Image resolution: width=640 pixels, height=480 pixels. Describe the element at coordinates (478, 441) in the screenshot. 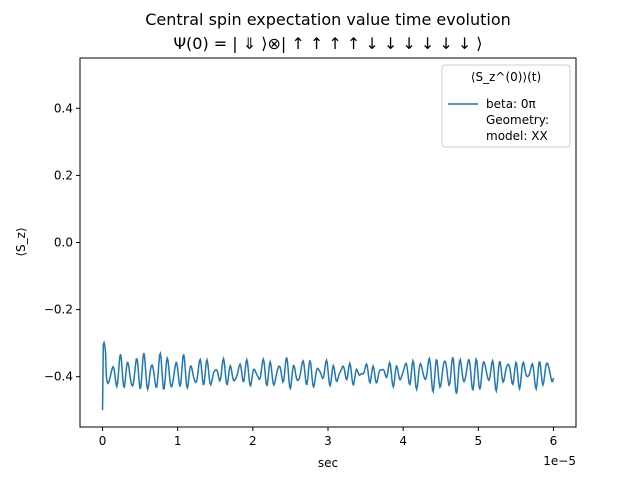

I see `x-tick-label: 5` at that location.